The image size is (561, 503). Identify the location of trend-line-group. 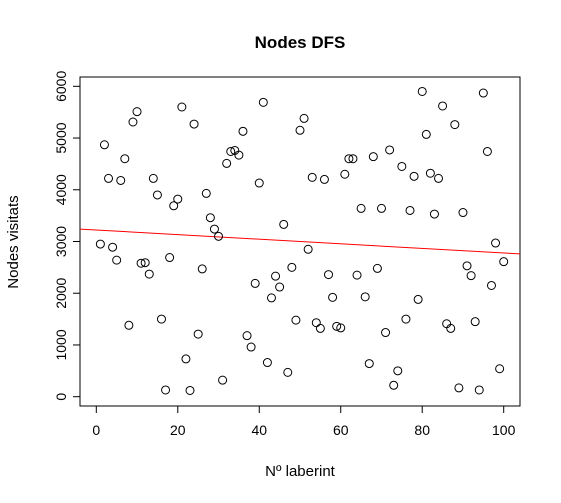
(300, 241).